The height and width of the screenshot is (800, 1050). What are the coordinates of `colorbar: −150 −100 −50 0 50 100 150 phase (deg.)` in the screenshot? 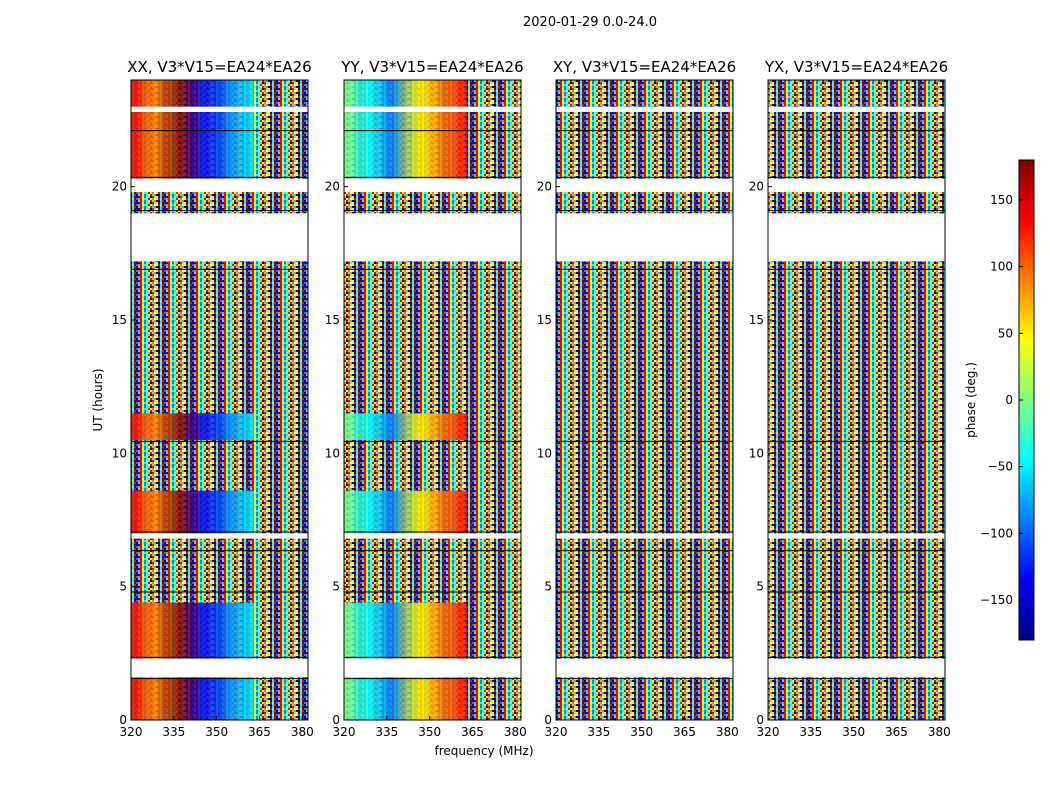 It's located at (999, 400).